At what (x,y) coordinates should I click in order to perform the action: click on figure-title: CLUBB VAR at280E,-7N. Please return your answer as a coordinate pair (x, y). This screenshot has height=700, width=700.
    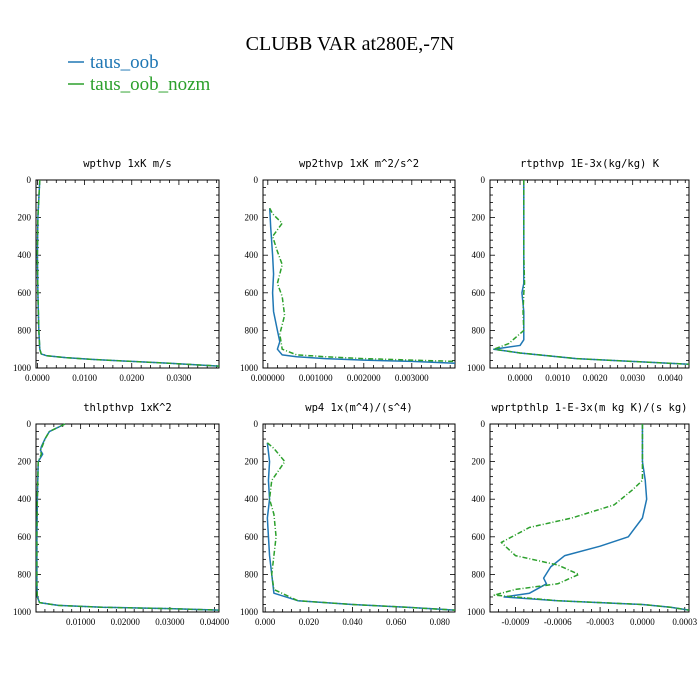
    Looking at the image, I should click on (350, 44).